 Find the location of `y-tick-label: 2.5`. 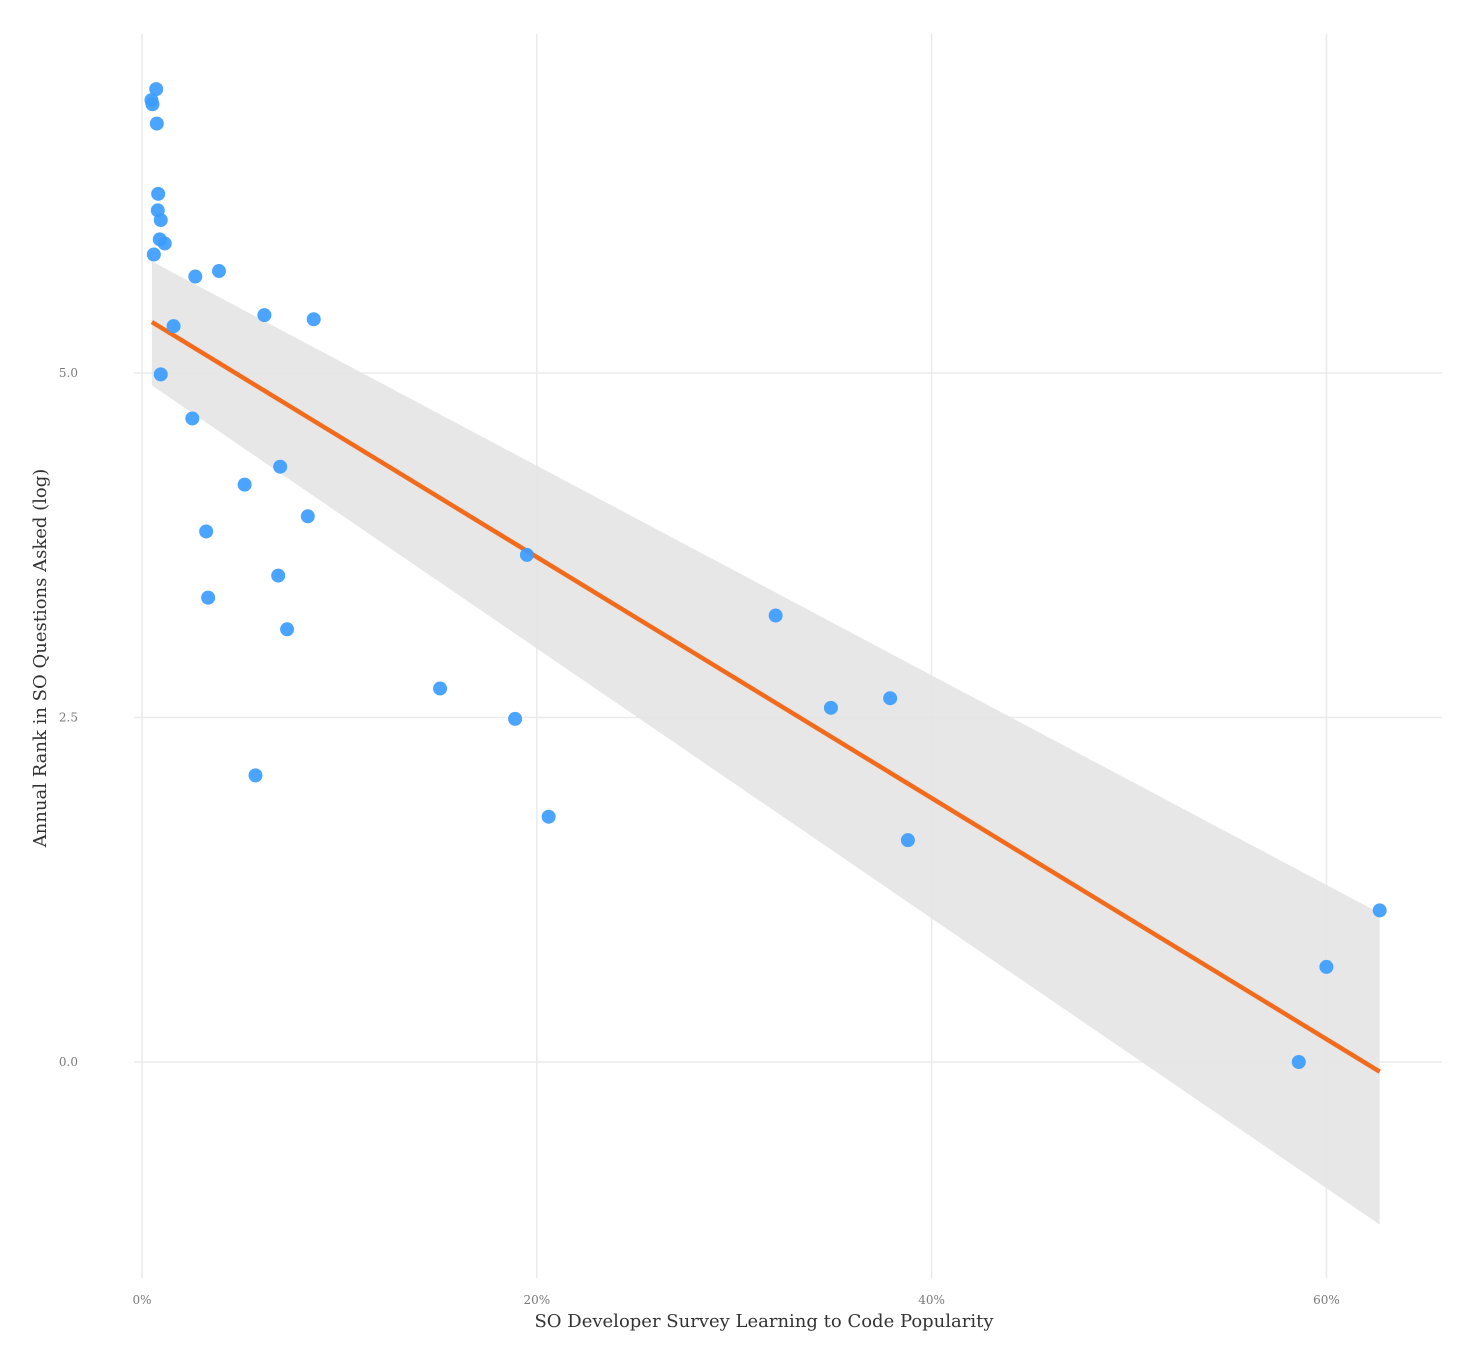

y-tick-label: 2.5 is located at coordinates (68, 718).